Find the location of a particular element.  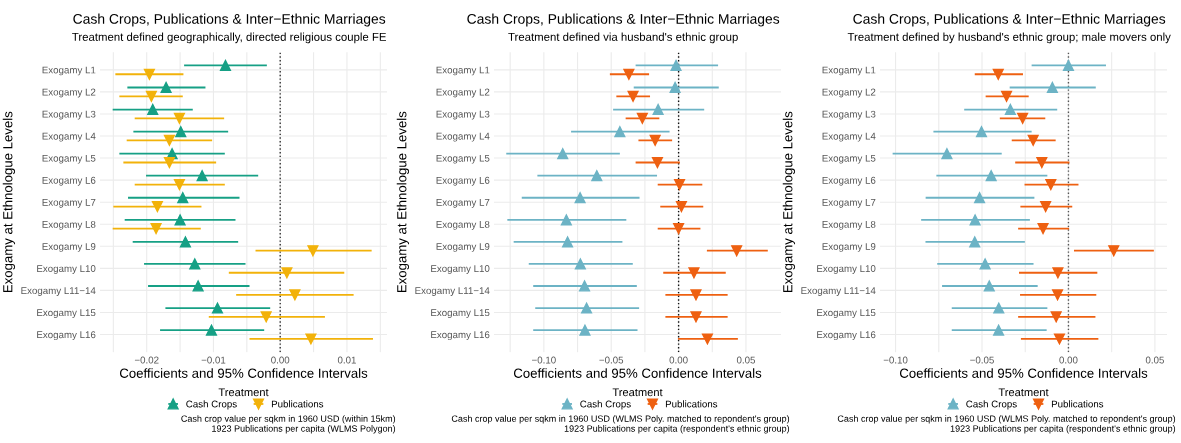

chart-subtitle: Treatment defined by husband's ethnic group; male movers only is located at coordinates (1009, 38).